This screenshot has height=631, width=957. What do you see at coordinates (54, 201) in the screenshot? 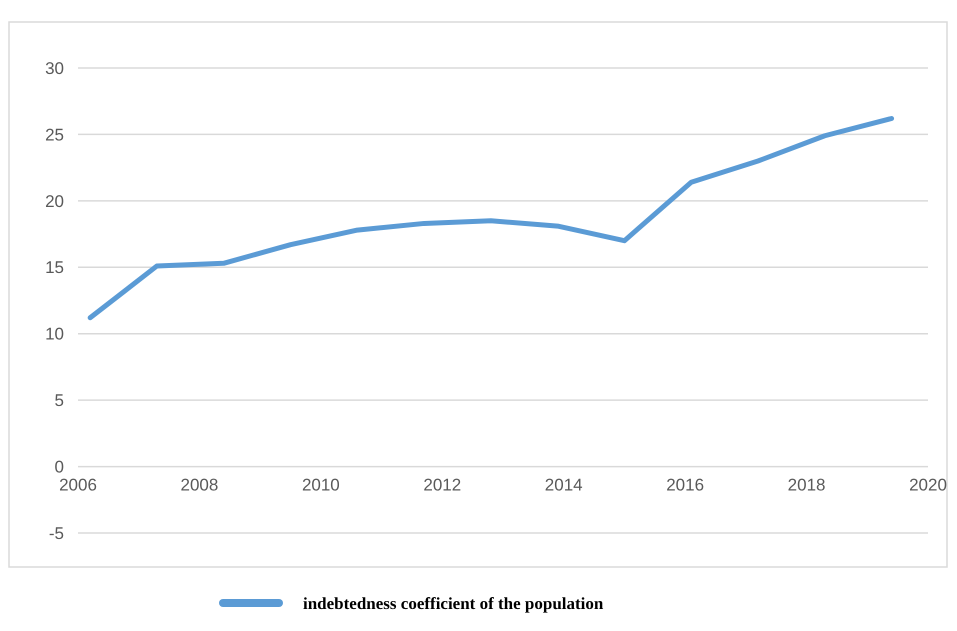
I see `y-tick-label: 20` at bounding box center [54, 201].